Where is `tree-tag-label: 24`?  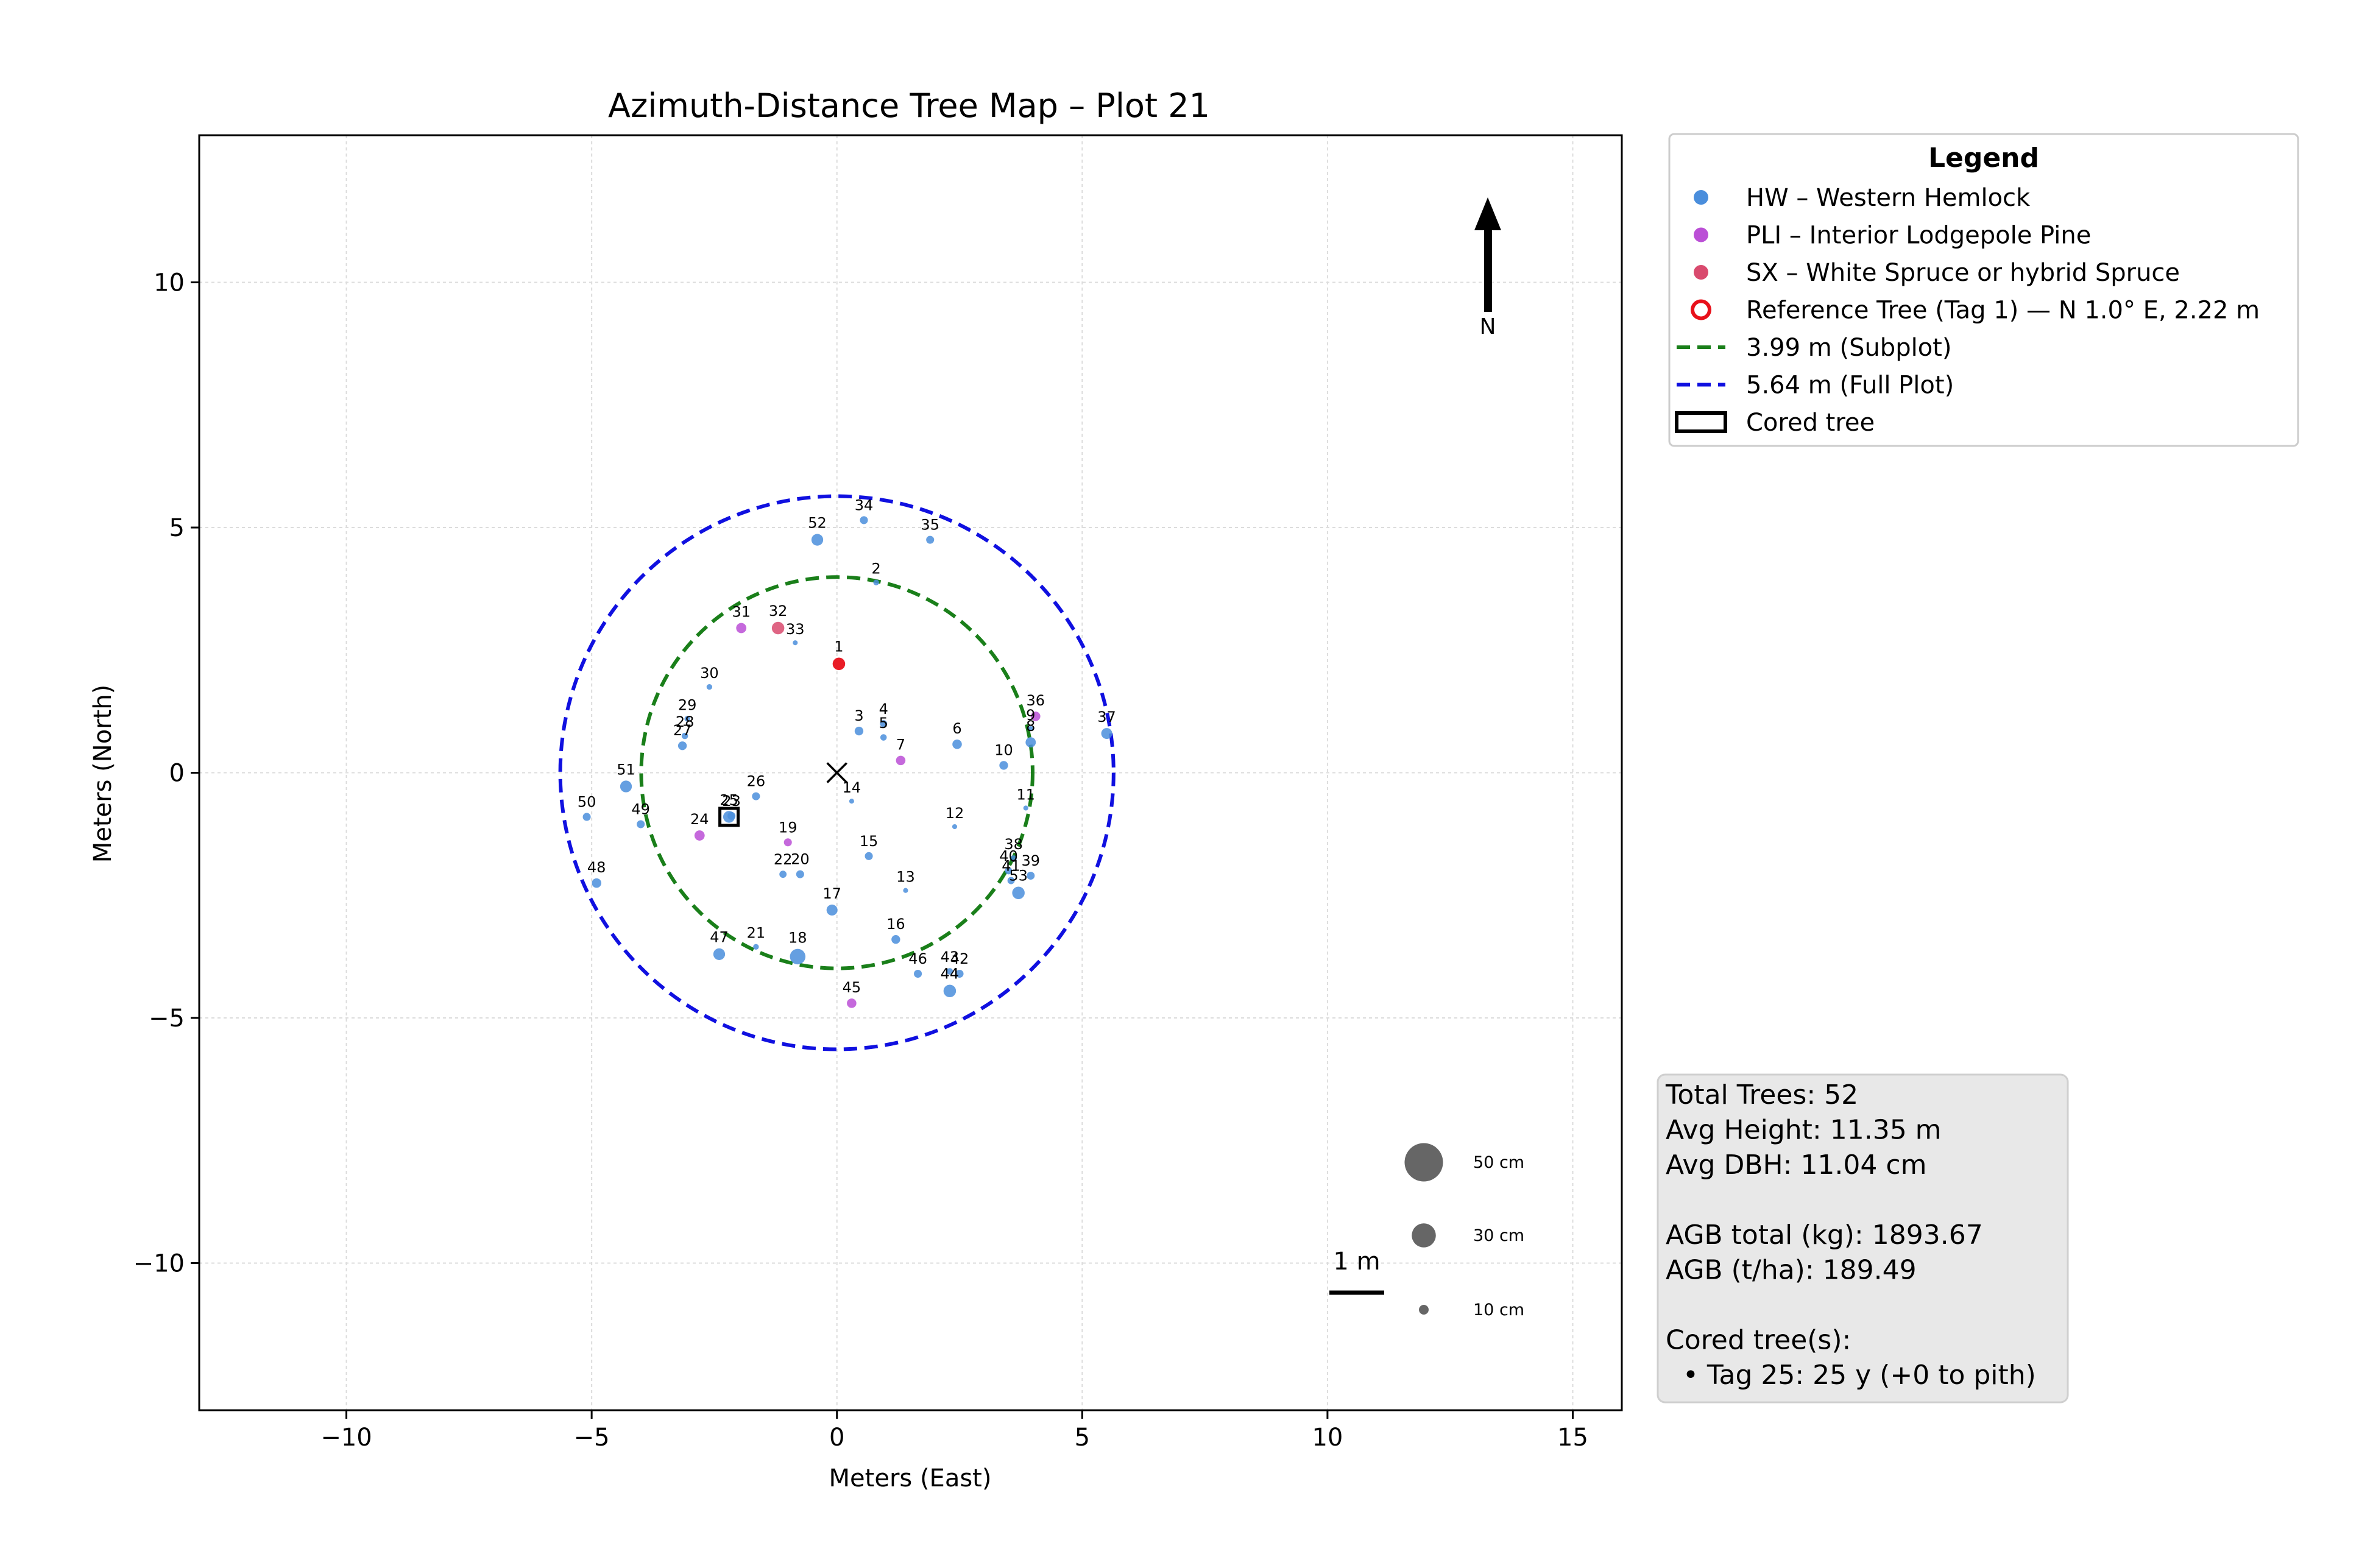 tree-tag-label: 24 is located at coordinates (700, 819).